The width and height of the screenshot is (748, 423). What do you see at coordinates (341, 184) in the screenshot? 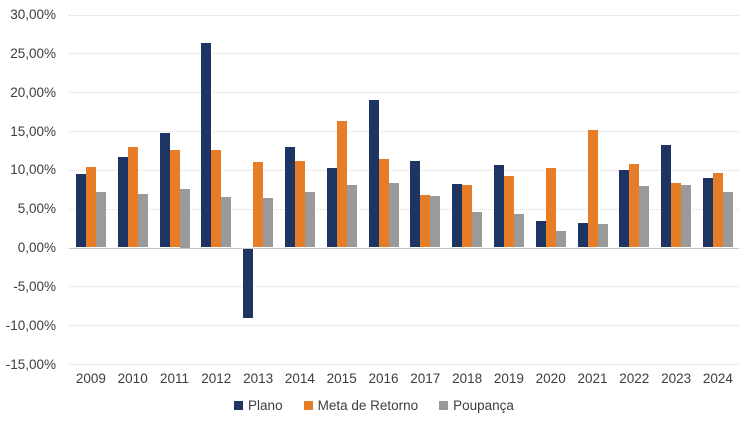
I see `bar-meta-de-retorno-2015` at bounding box center [341, 184].